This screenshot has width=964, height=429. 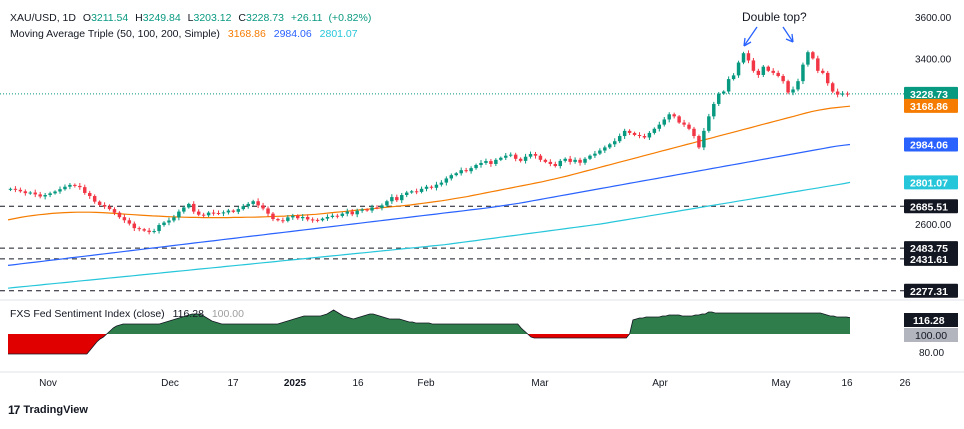 I want to click on price-axis: 2600.00 3400.00 3600.00, so click(x=933, y=122).